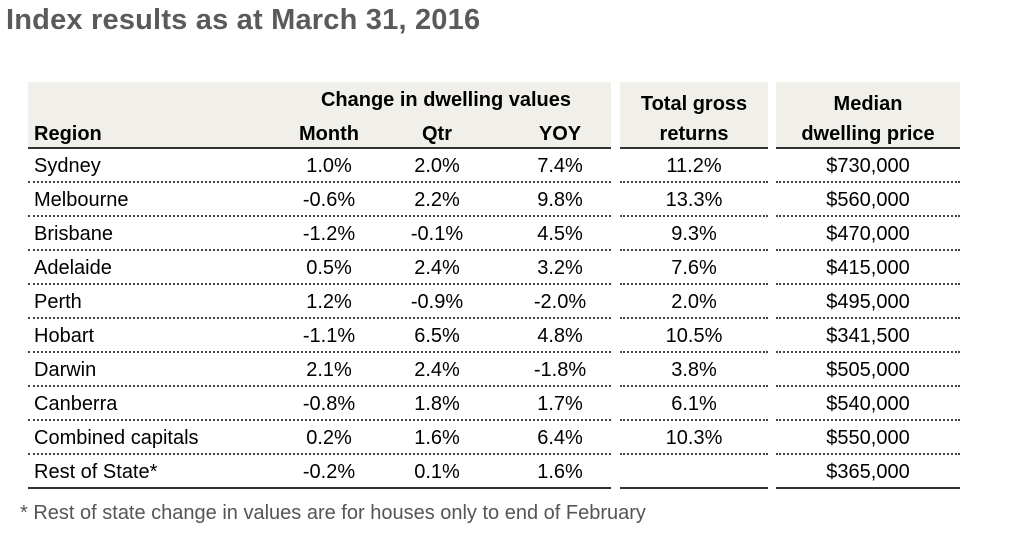  What do you see at coordinates (512, 337) in the screenshot?
I see `table-row: Hobart -1.1% 6.5% 4.8% 10.5% $341,500` at bounding box center [512, 337].